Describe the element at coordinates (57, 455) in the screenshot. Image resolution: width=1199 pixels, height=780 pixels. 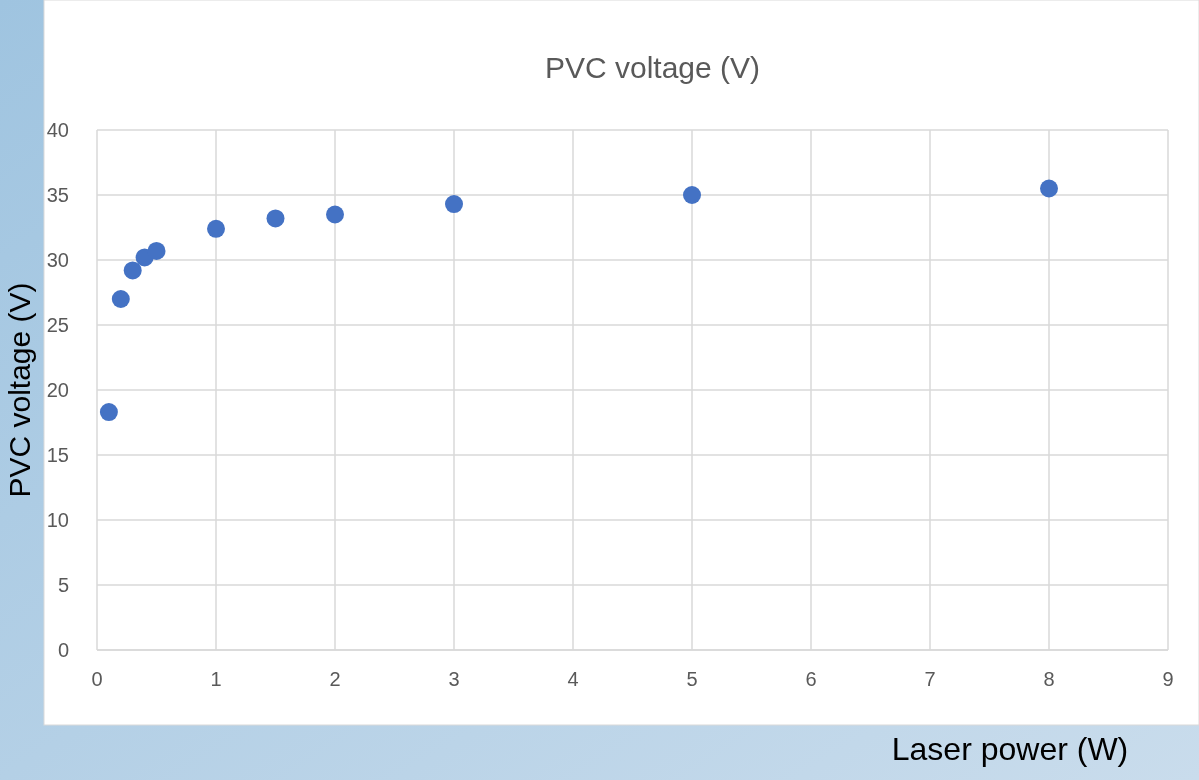
I see `y-tick-label: 15` at that location.